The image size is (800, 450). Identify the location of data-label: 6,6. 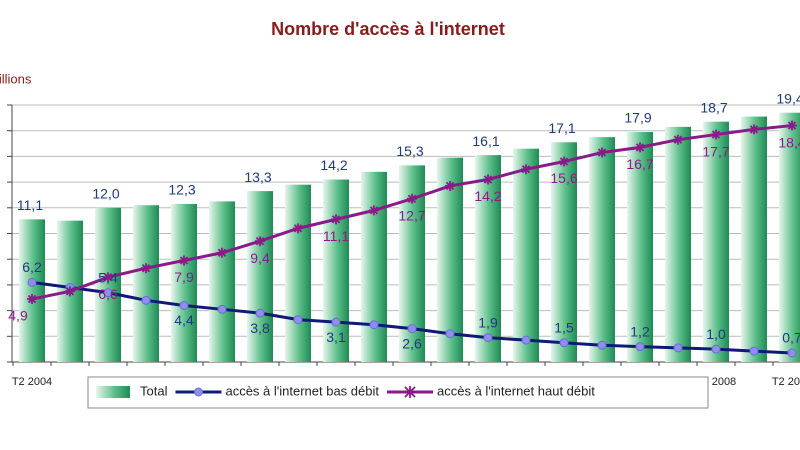
(108, 294).